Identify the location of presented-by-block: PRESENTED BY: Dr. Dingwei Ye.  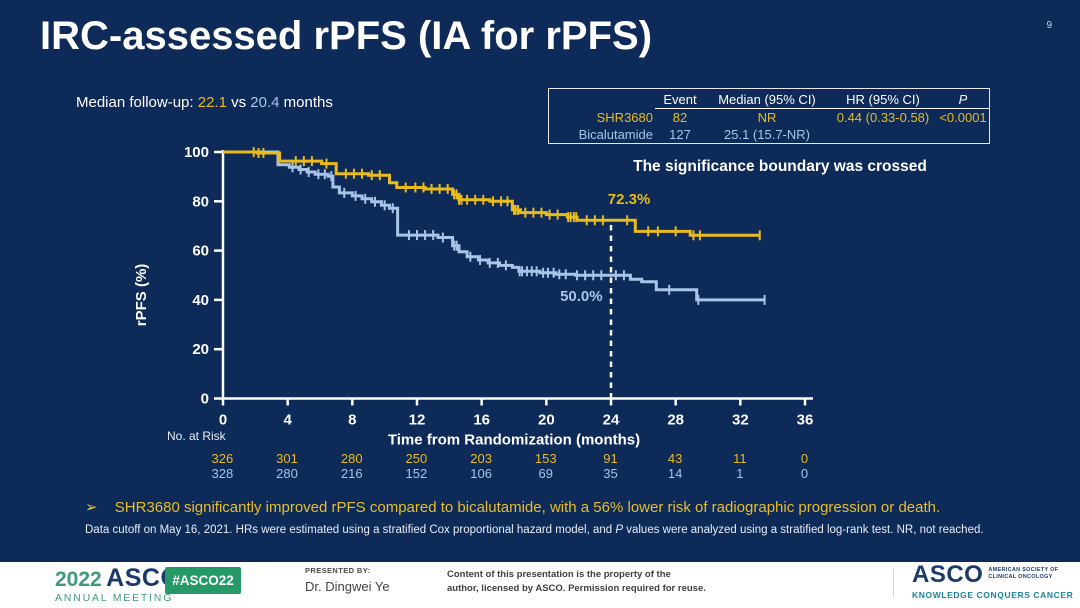
(347, 580).